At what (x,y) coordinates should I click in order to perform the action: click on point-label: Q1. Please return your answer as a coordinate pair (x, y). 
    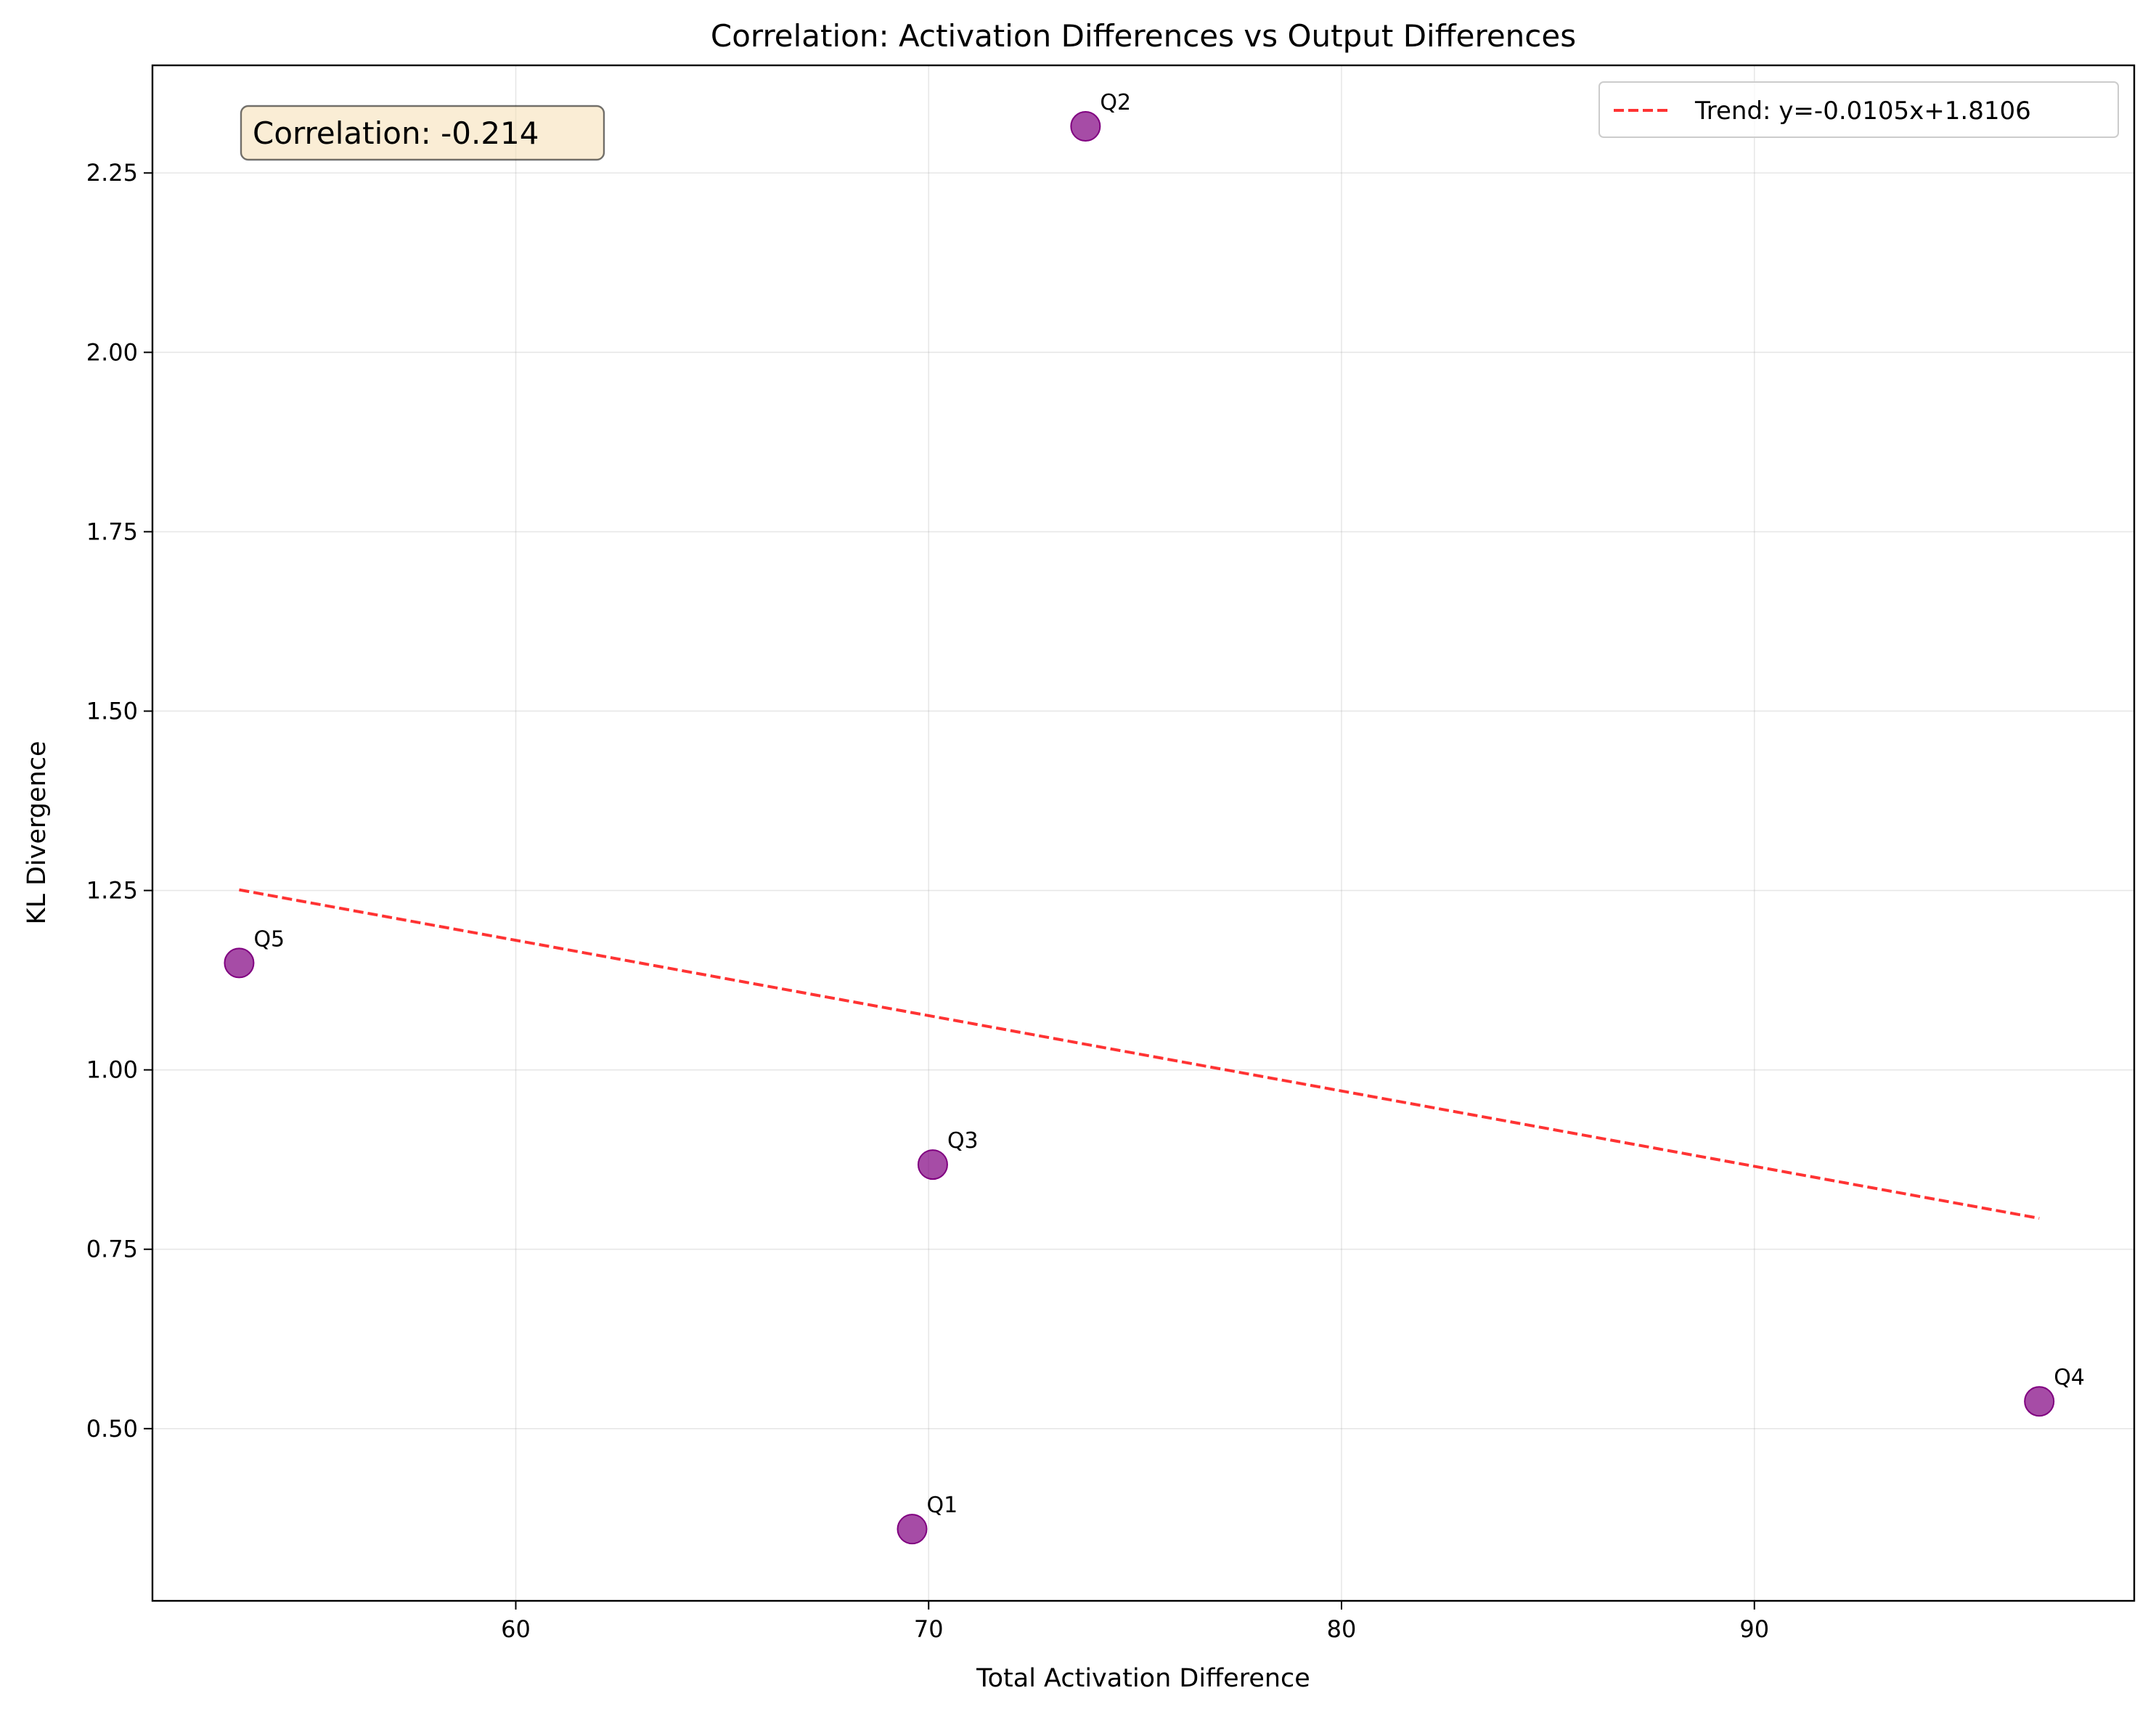
    Looking at the image, I should click on (943, 1505).